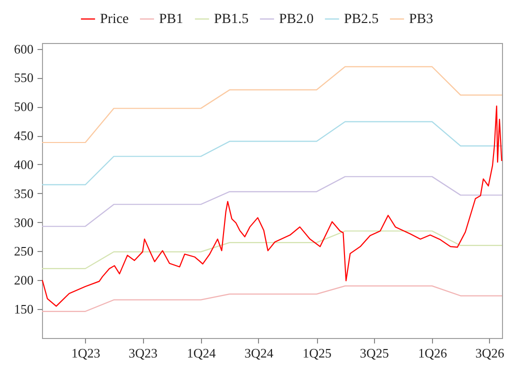 The width and height of the screenshot is (511, 371). I want to click on y-tick-label: 200, so click(24, 280).